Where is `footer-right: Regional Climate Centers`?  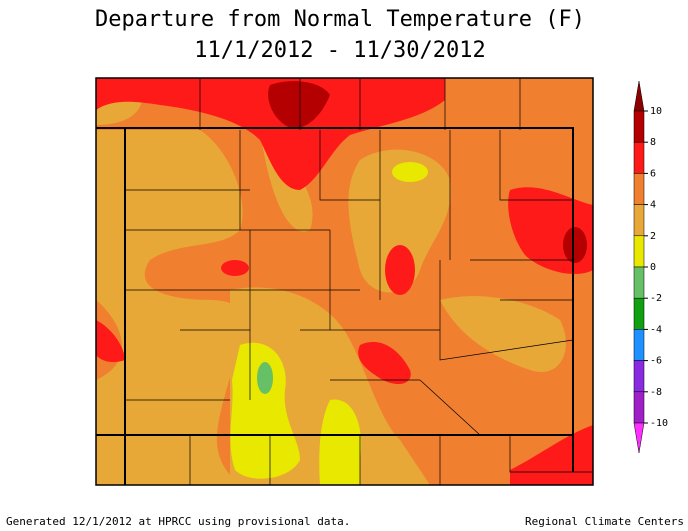
footer-right: Regional Climate Centers is located at coordinates (604, 521).